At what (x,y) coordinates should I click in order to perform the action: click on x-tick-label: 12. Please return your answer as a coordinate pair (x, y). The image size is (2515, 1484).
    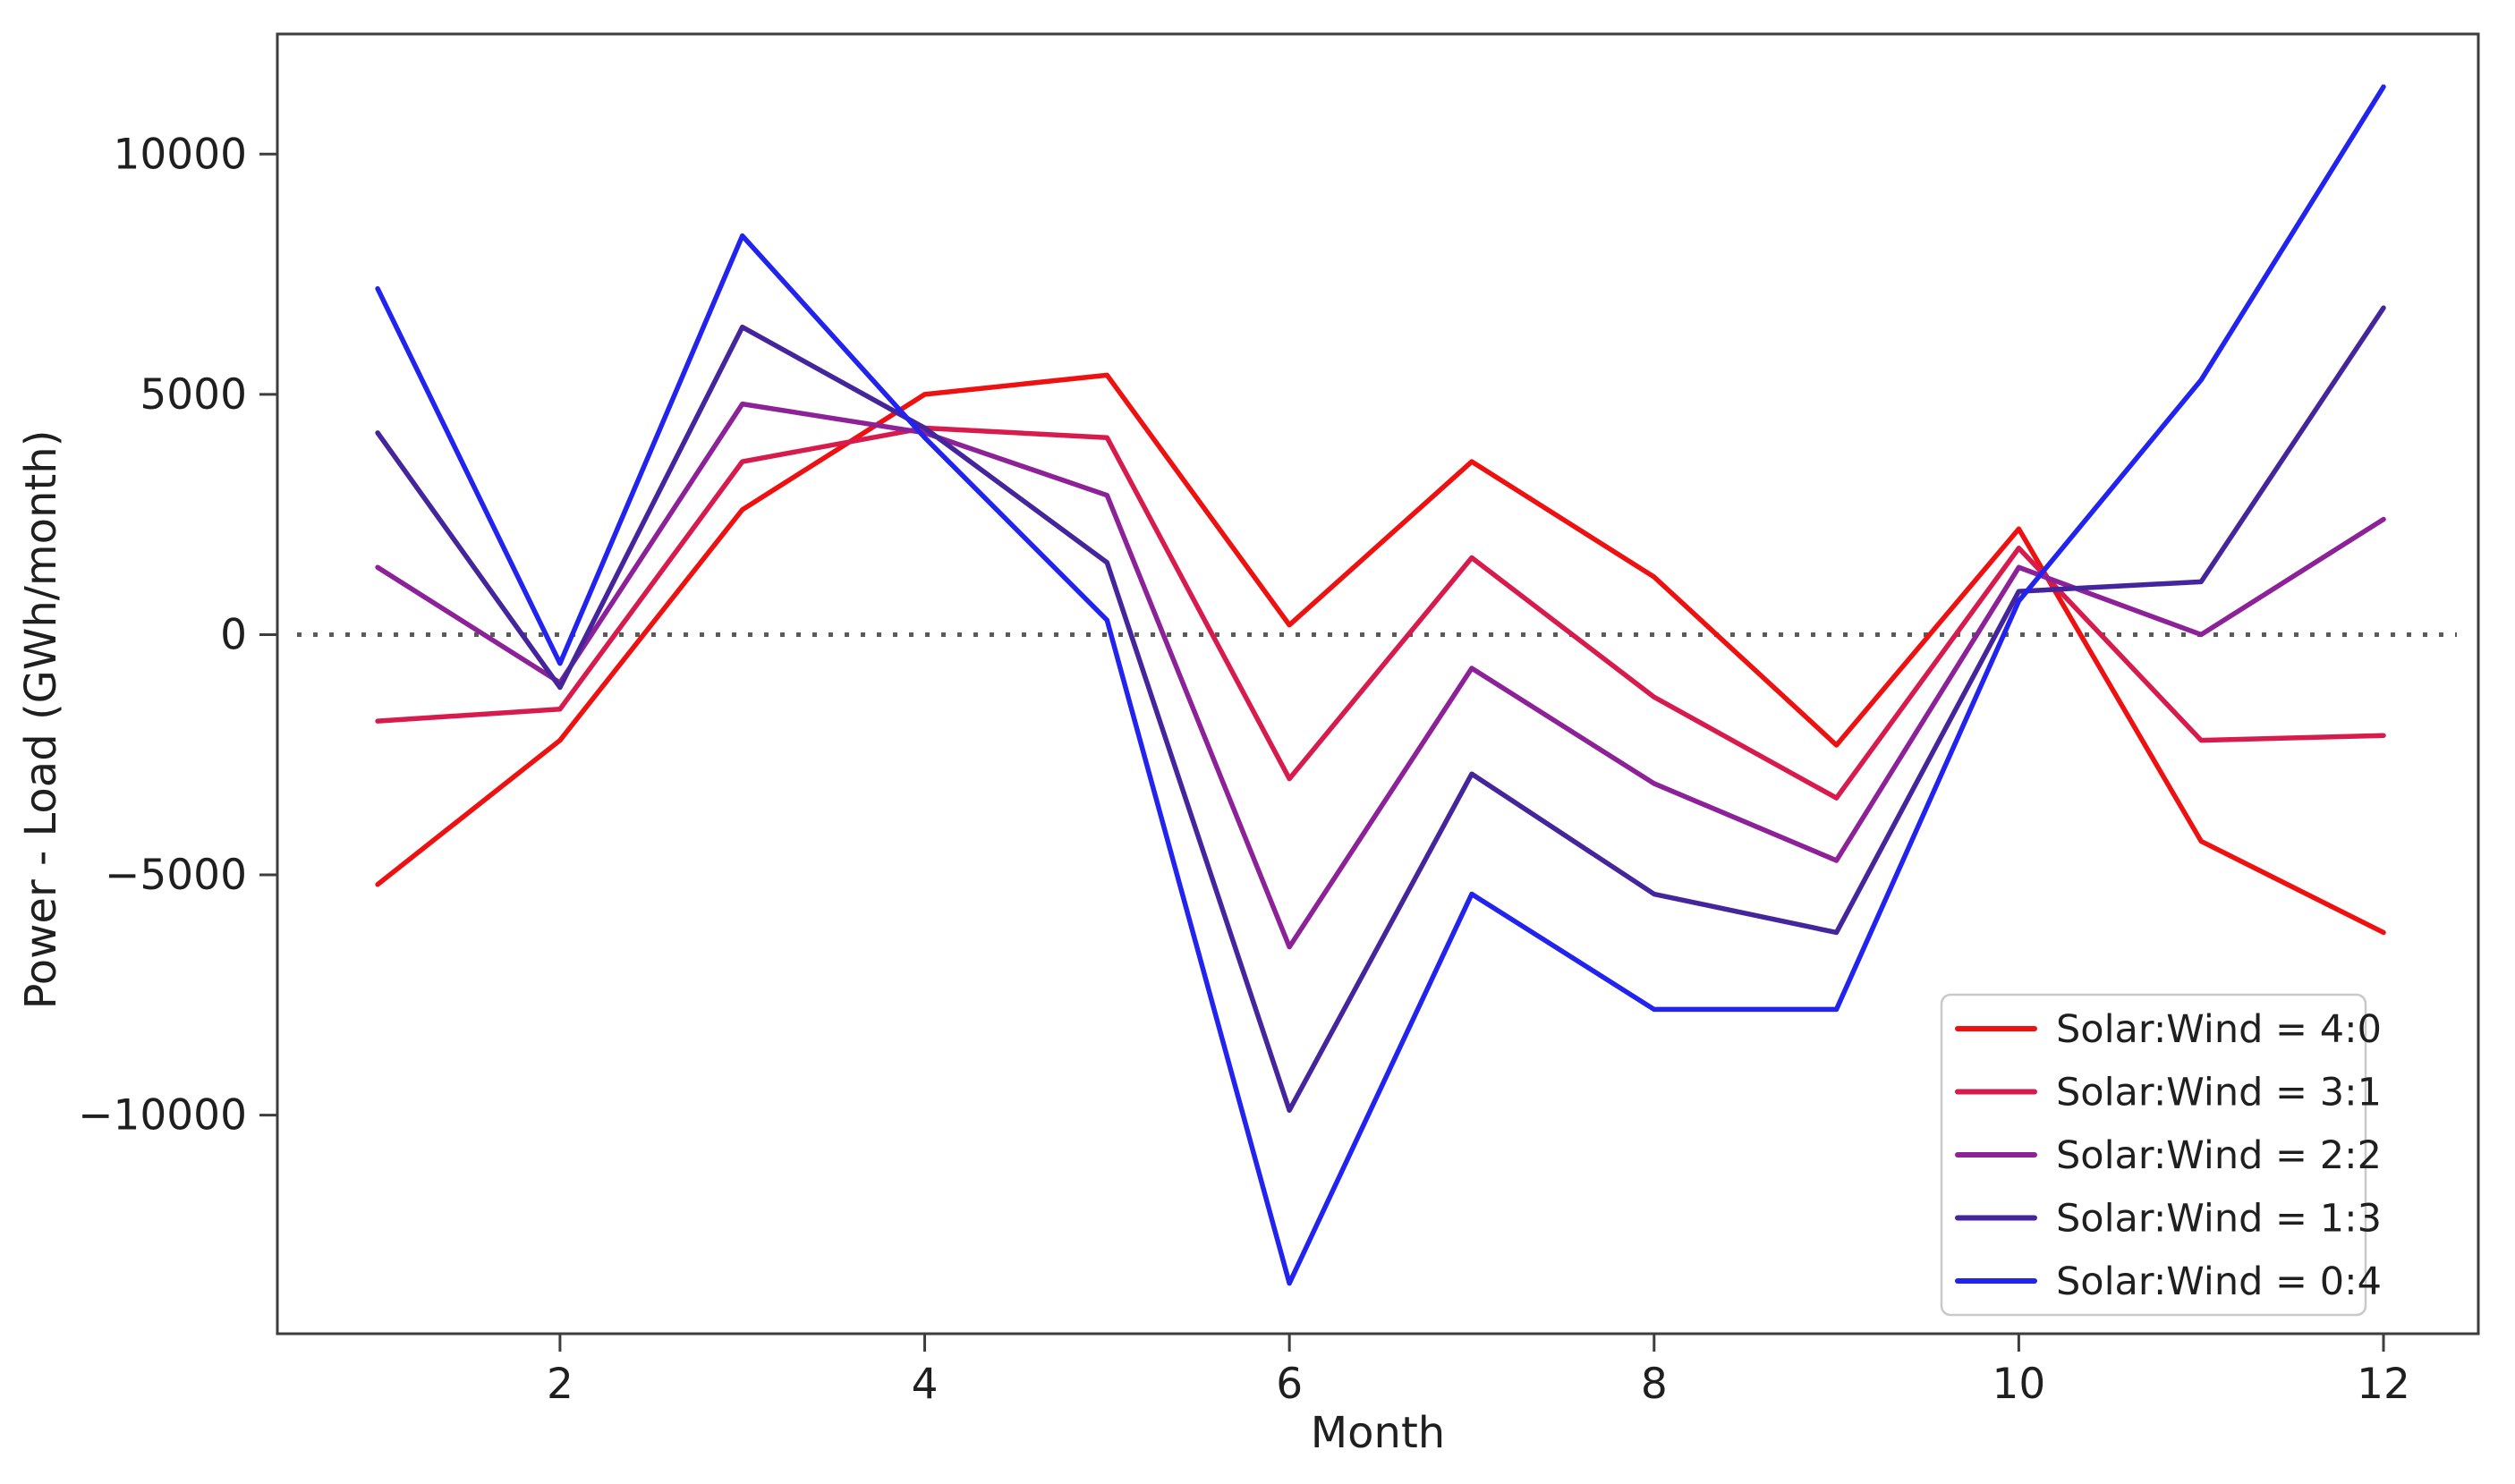
    Looking at the image, I should click on (2383, 1384).